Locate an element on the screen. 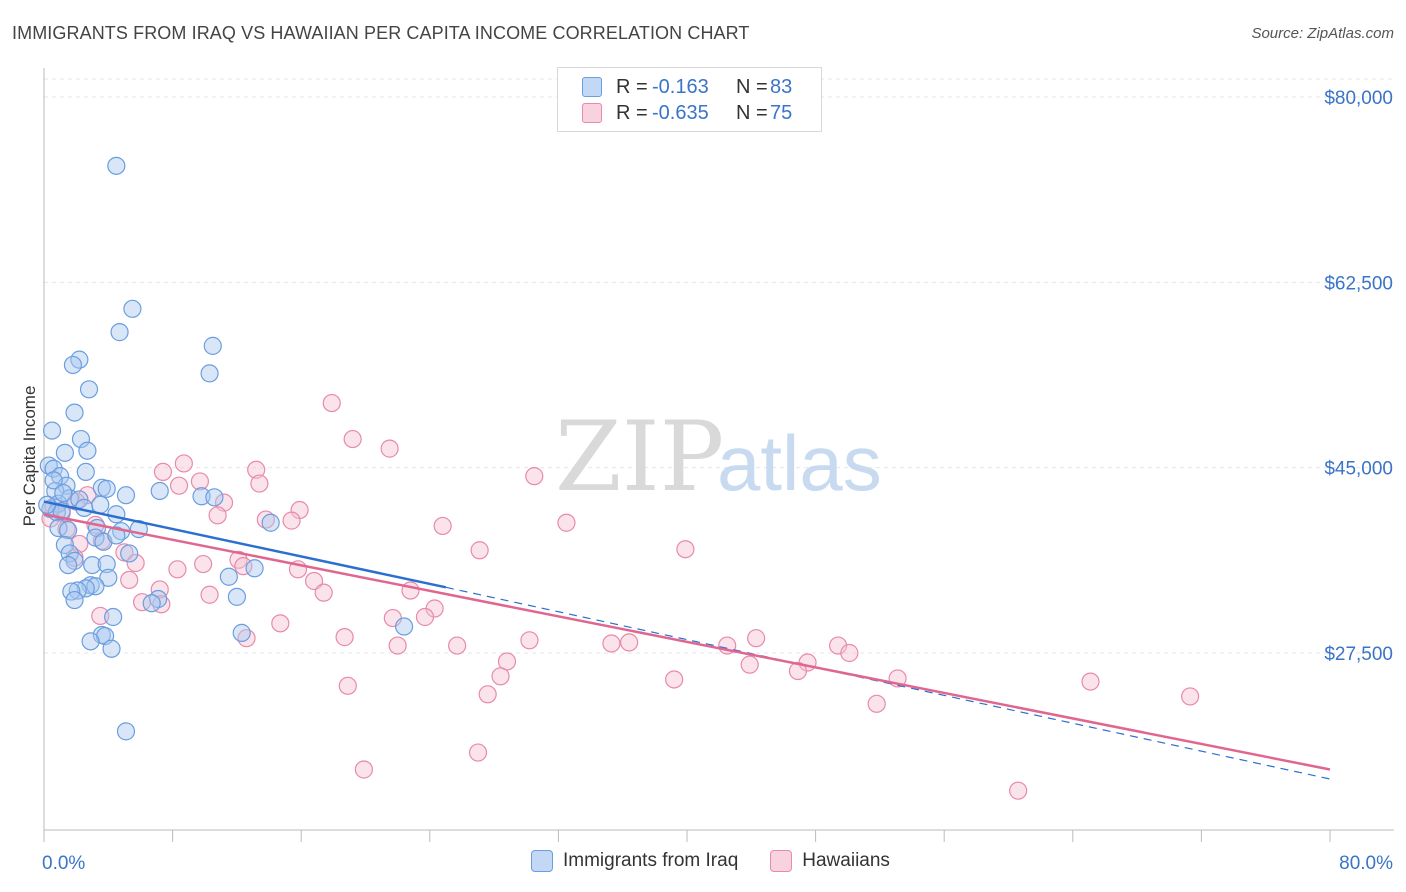 This screenshot has height=892, width=1406. y-axis-label: Per Capita Income is located at coordinates (29, 456).